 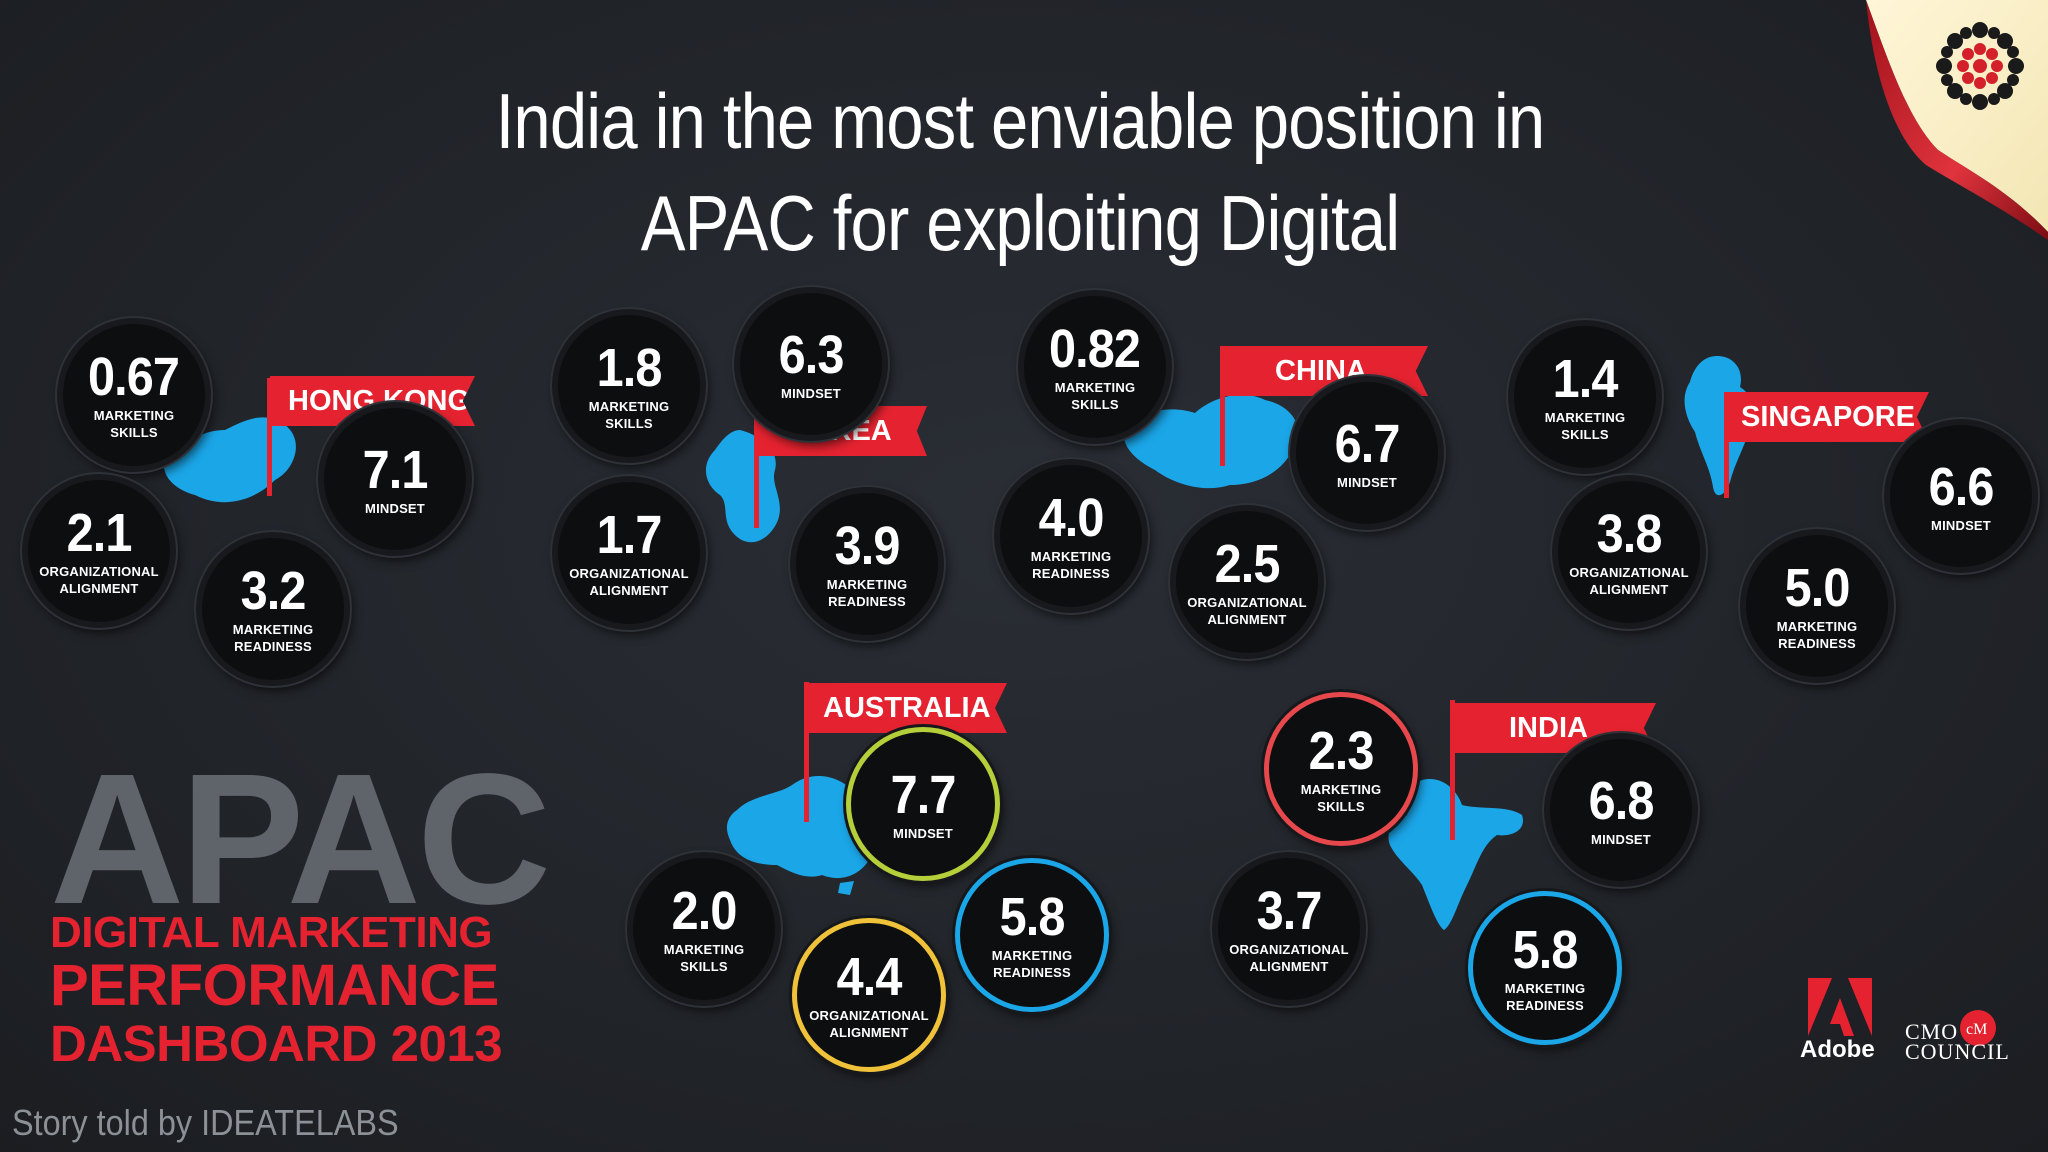 I want to click on india-map-shape, so click(x=1455, y=854).